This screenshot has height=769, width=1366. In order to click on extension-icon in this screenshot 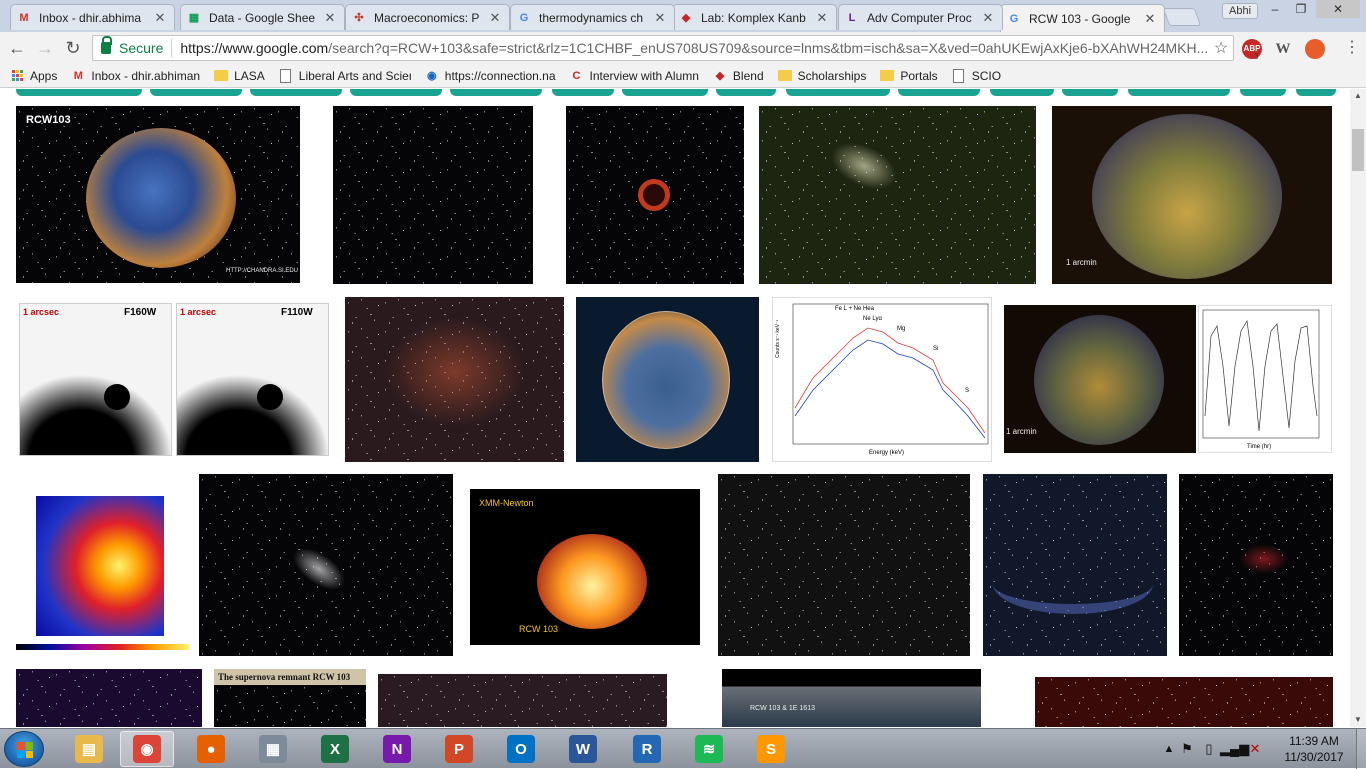, I will do `click(1315, 49)`.